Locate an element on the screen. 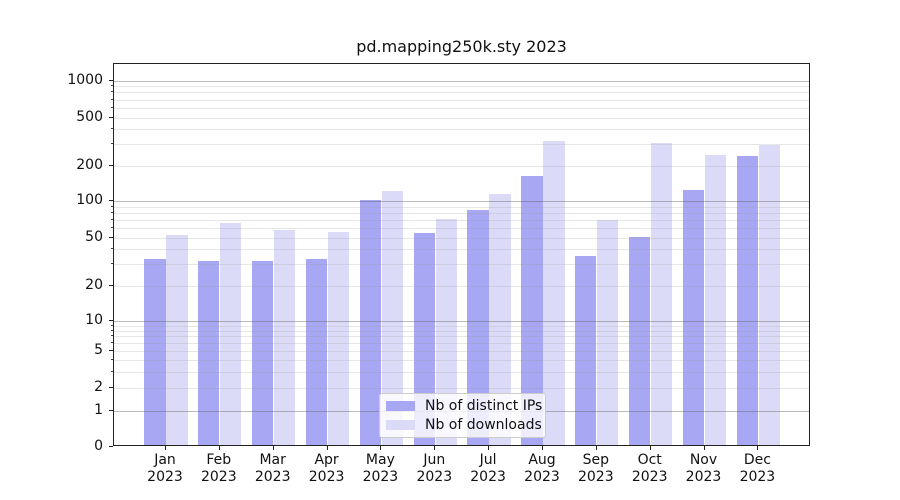 The height and width of the screenshot is (500, 900). bar-ips-may is located at coordinates (370, 322).